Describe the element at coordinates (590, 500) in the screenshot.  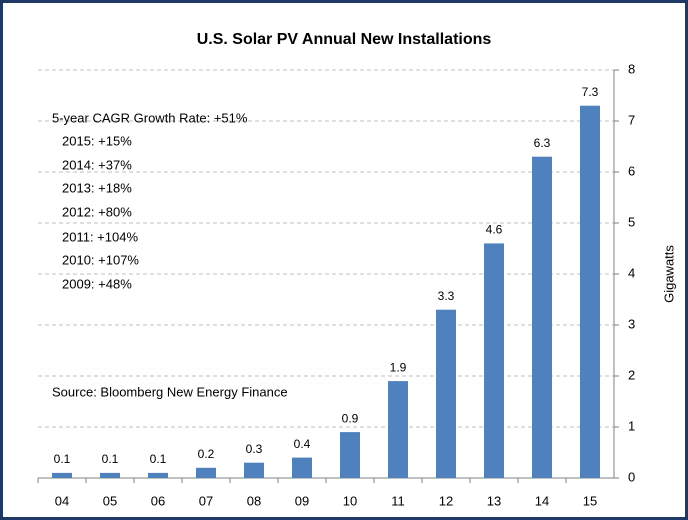
I see `x-tick-label: 15` at that location.